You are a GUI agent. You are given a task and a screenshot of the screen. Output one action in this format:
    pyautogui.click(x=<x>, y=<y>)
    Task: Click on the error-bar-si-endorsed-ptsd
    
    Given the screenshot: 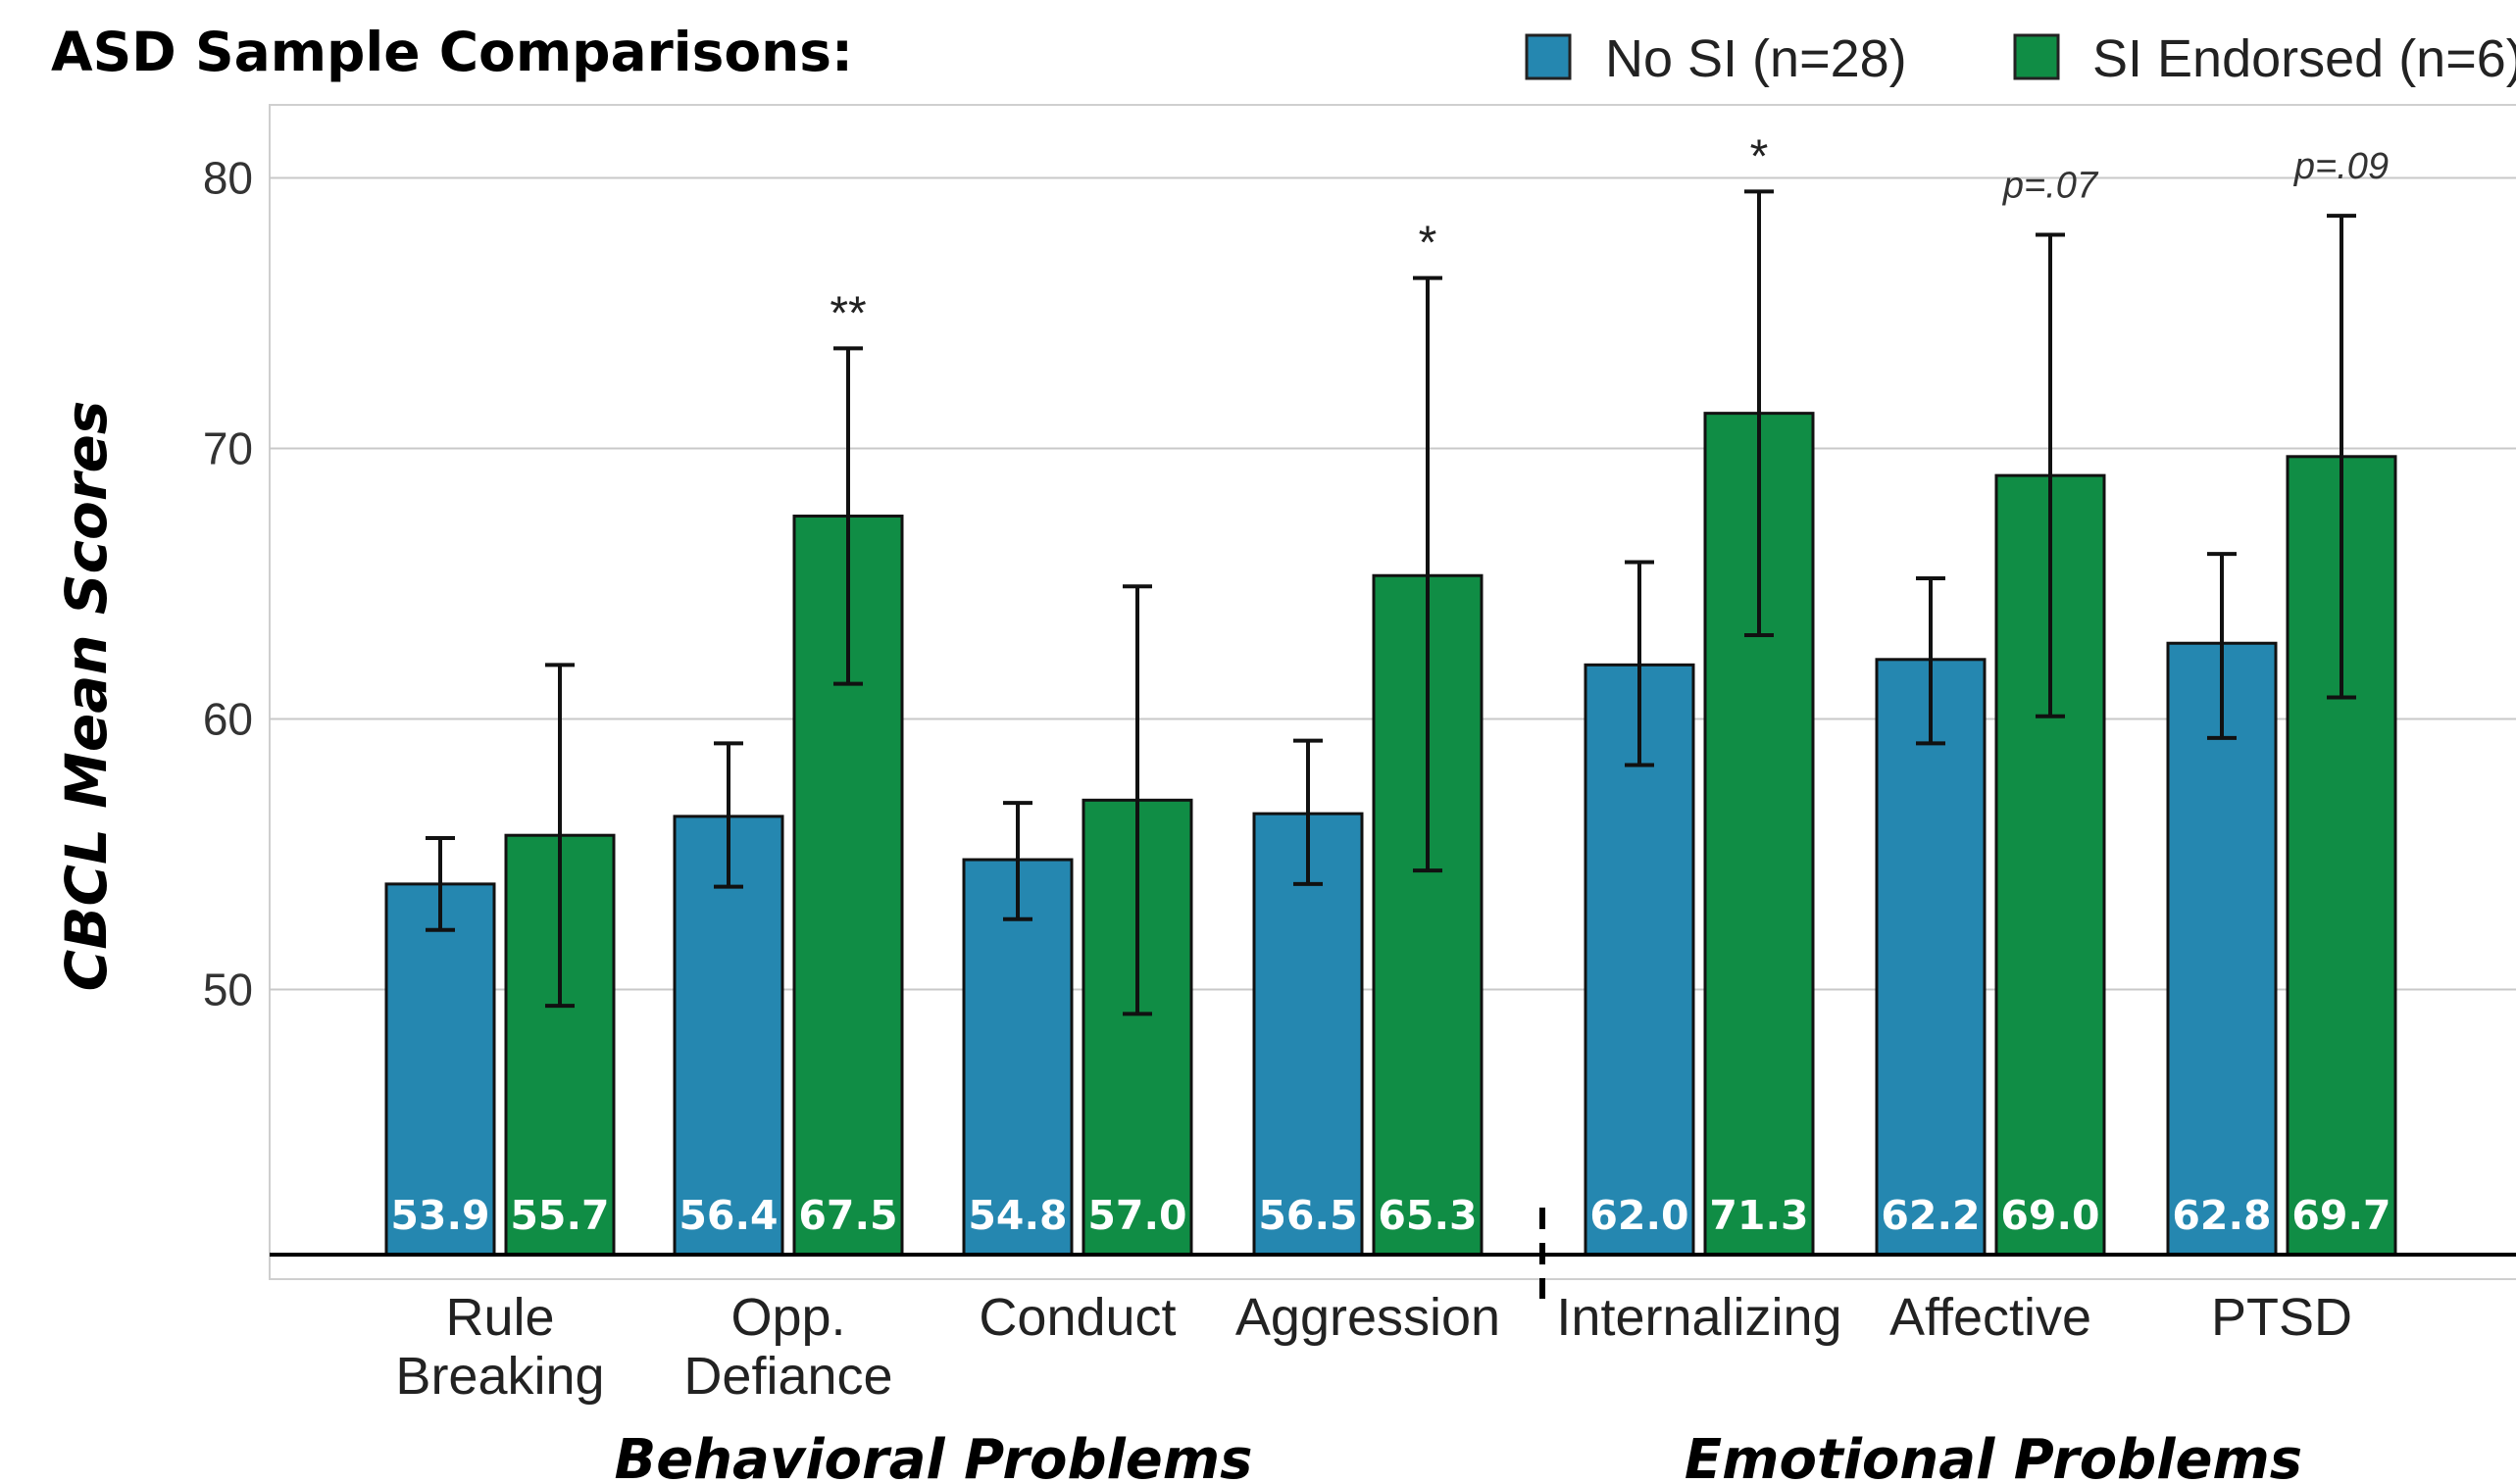 What is the action you would take?
    pyautogui.click(x=2342, y=457)
    